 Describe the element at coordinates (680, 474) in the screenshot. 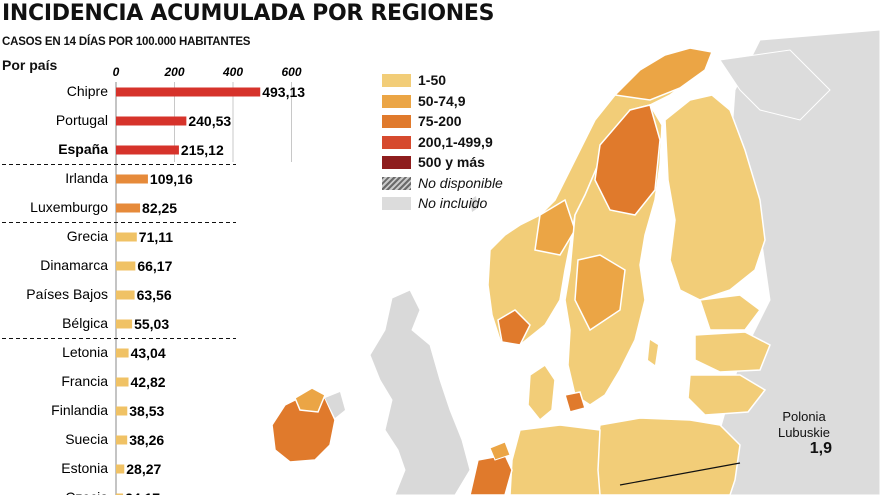

I see `callout-line` at that location.